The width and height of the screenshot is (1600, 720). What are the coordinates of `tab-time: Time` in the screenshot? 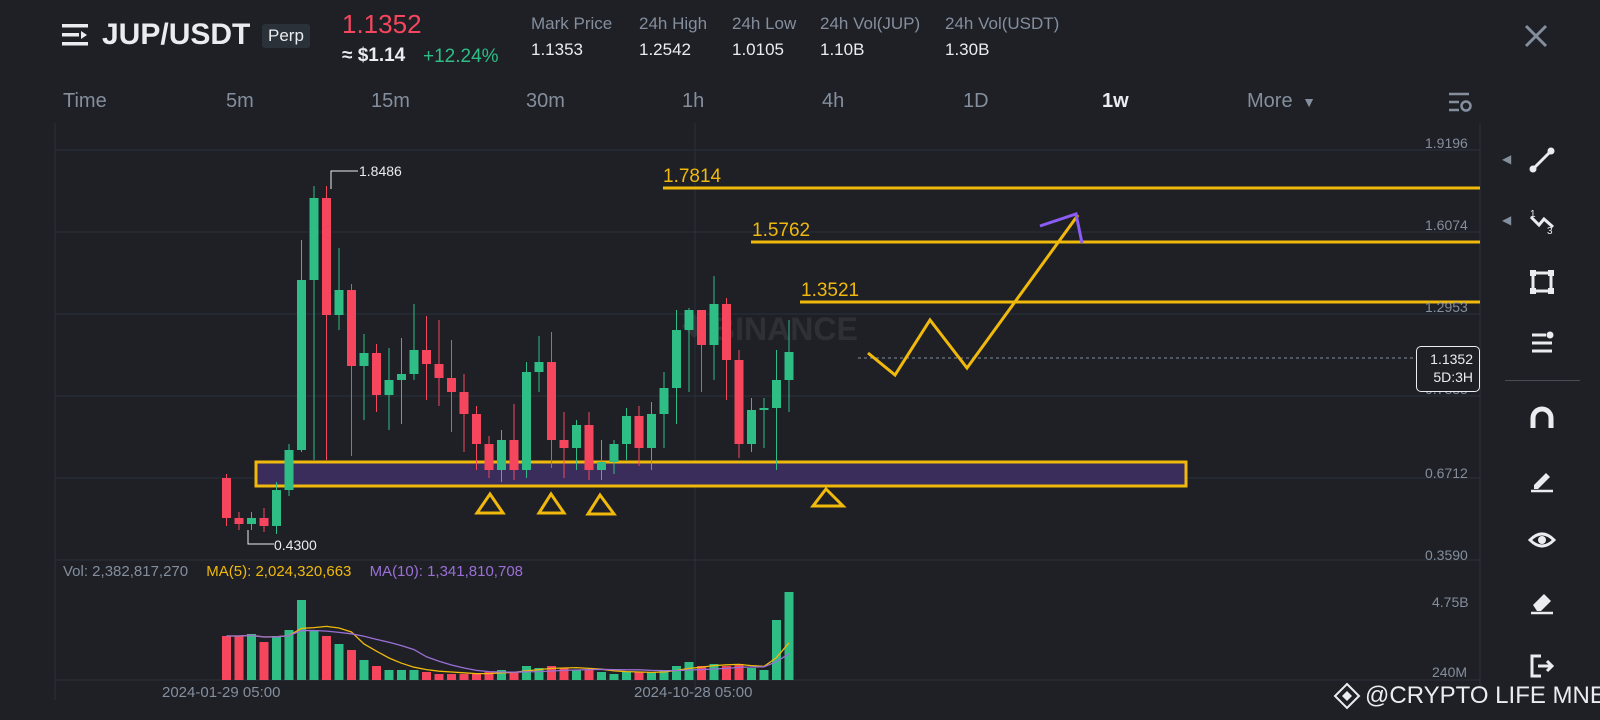 It's located at (85, 101).